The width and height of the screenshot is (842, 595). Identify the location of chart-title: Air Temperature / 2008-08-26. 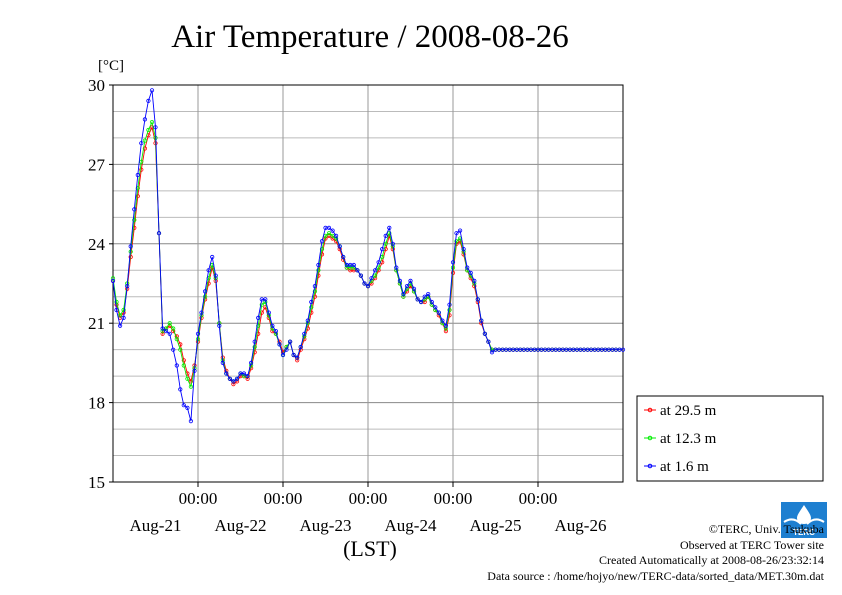
(370, 37).